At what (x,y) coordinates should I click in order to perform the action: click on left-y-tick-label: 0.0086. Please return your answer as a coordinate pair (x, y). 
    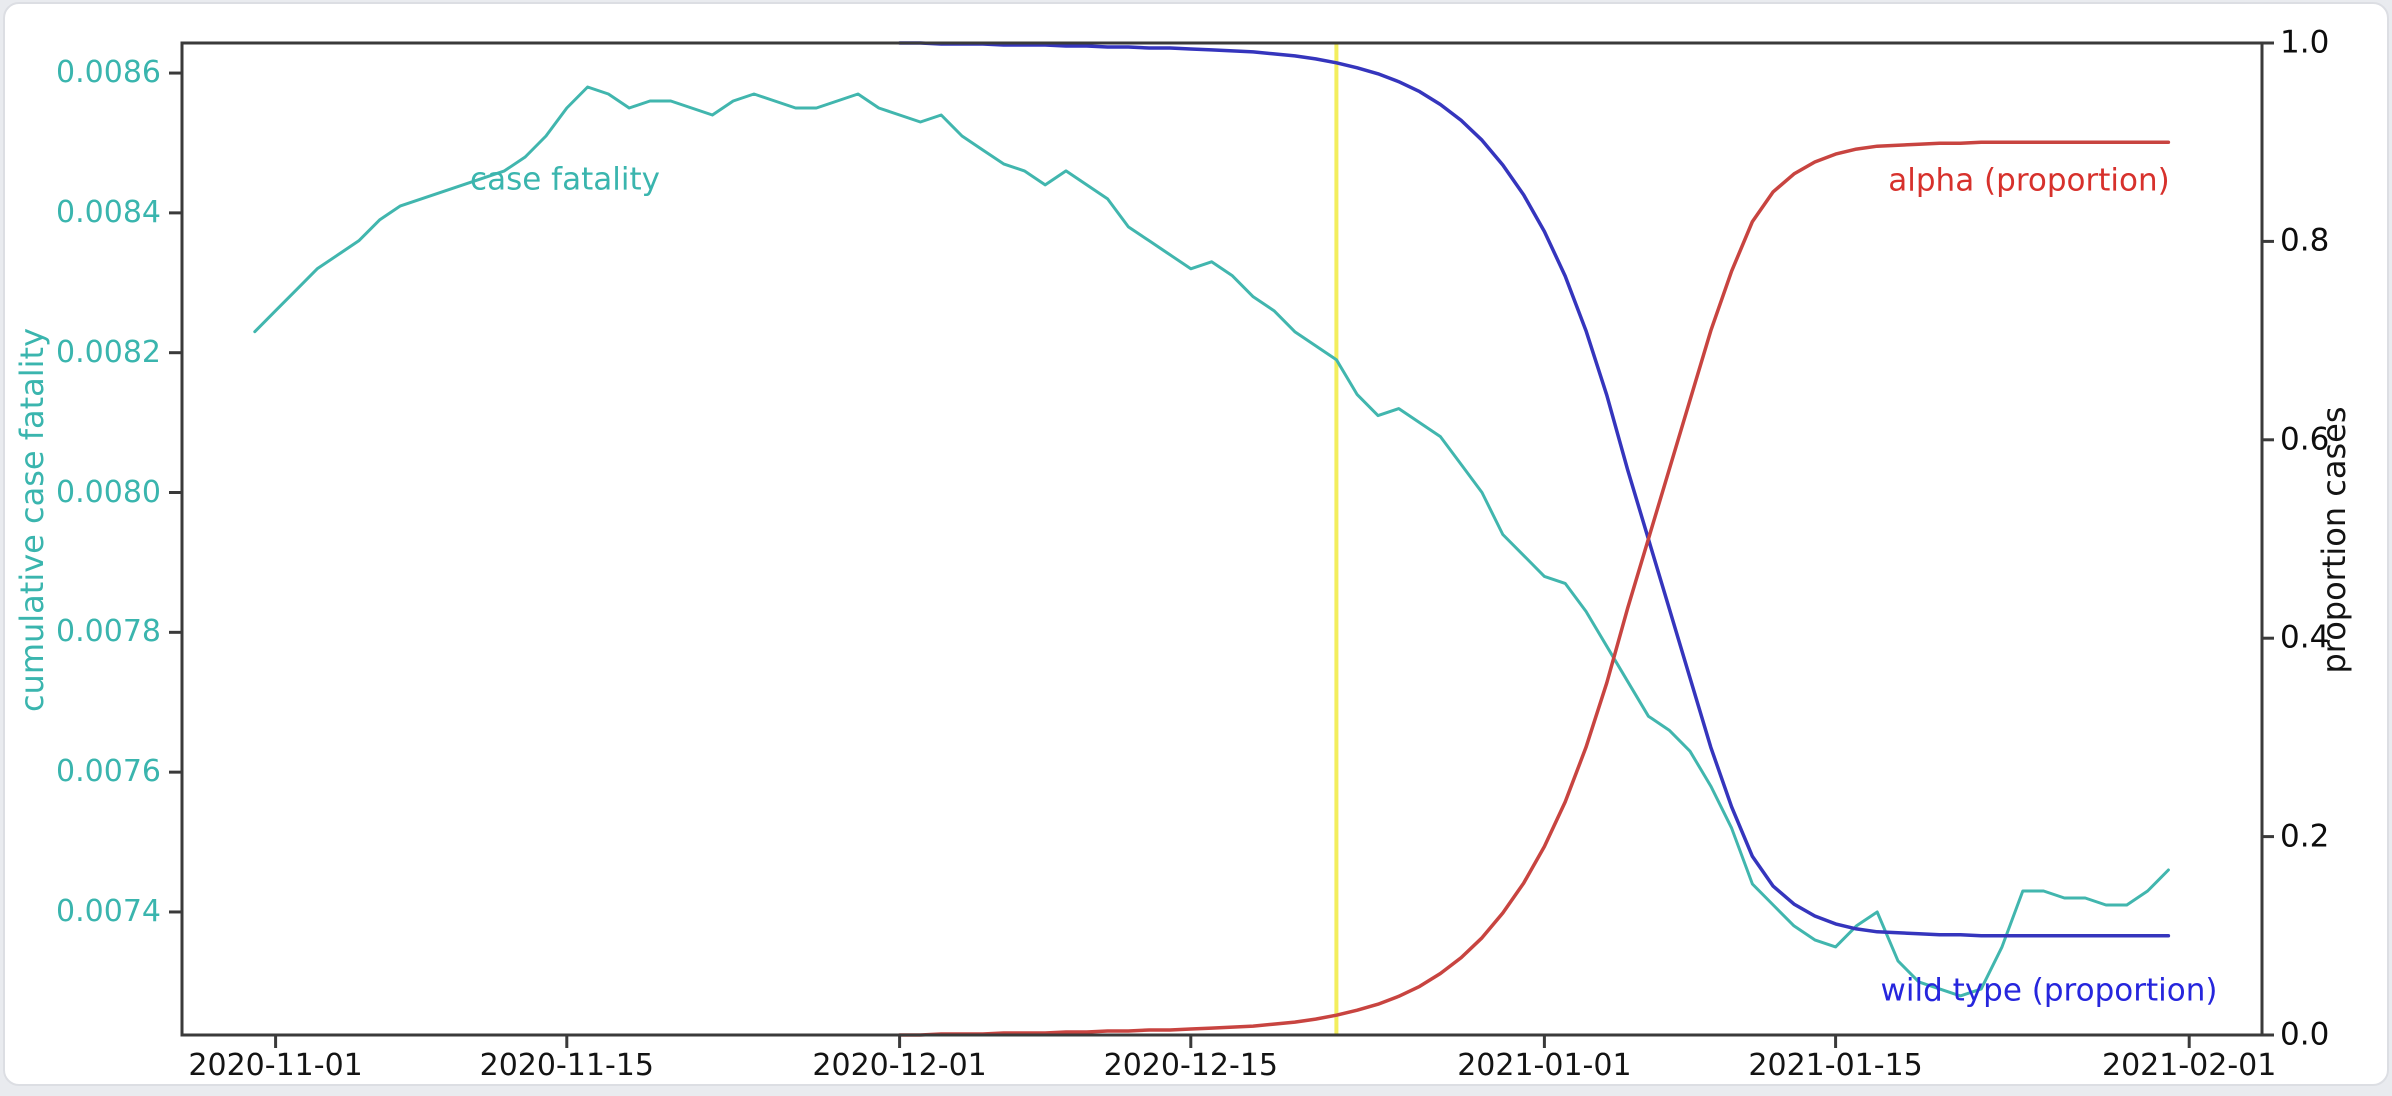
    Looking at the image, I should click on (108, 73).